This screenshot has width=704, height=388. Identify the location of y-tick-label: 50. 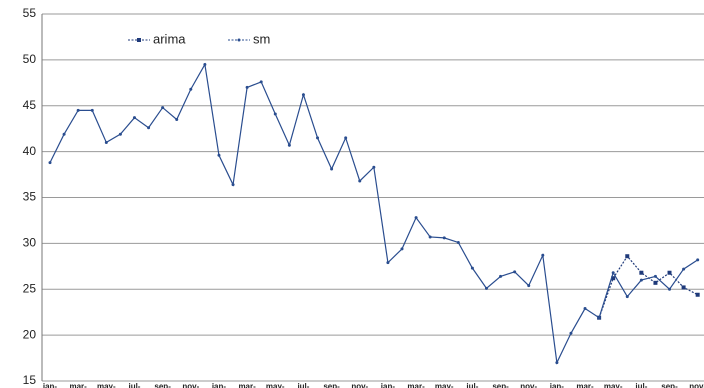
(30, 59).